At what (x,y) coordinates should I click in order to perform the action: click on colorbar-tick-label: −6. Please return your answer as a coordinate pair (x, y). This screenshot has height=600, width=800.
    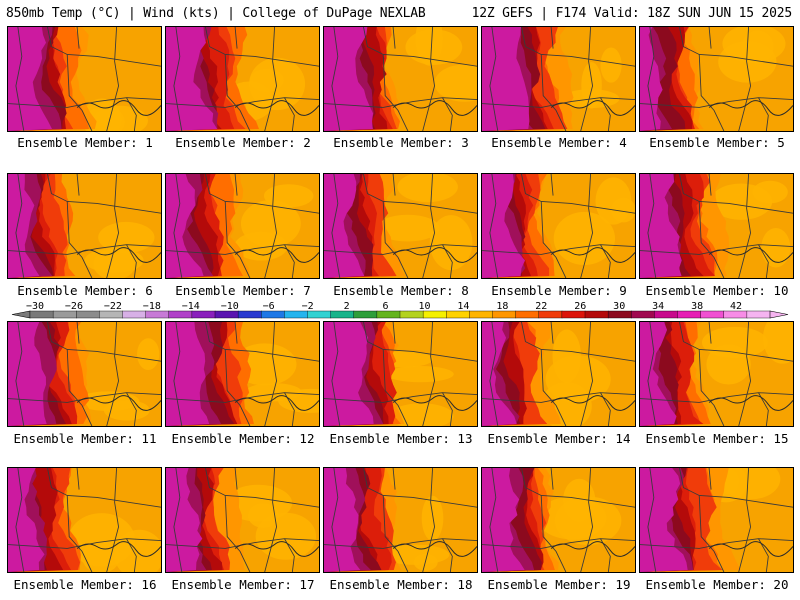
    Looking at the image, I should click on (269, 306).